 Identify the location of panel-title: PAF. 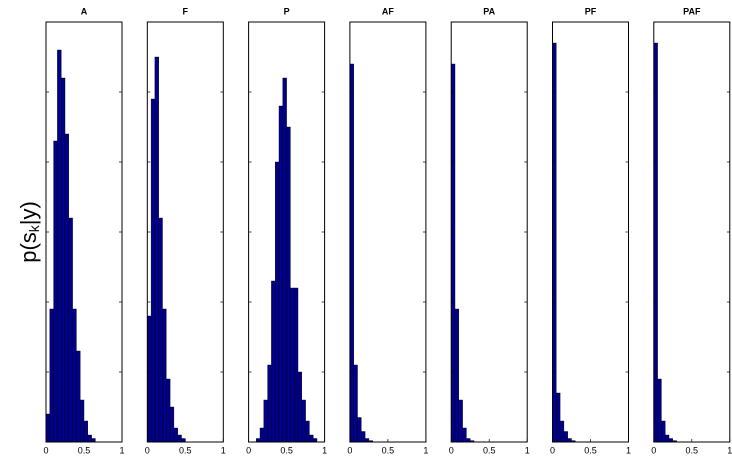
(692, 11).